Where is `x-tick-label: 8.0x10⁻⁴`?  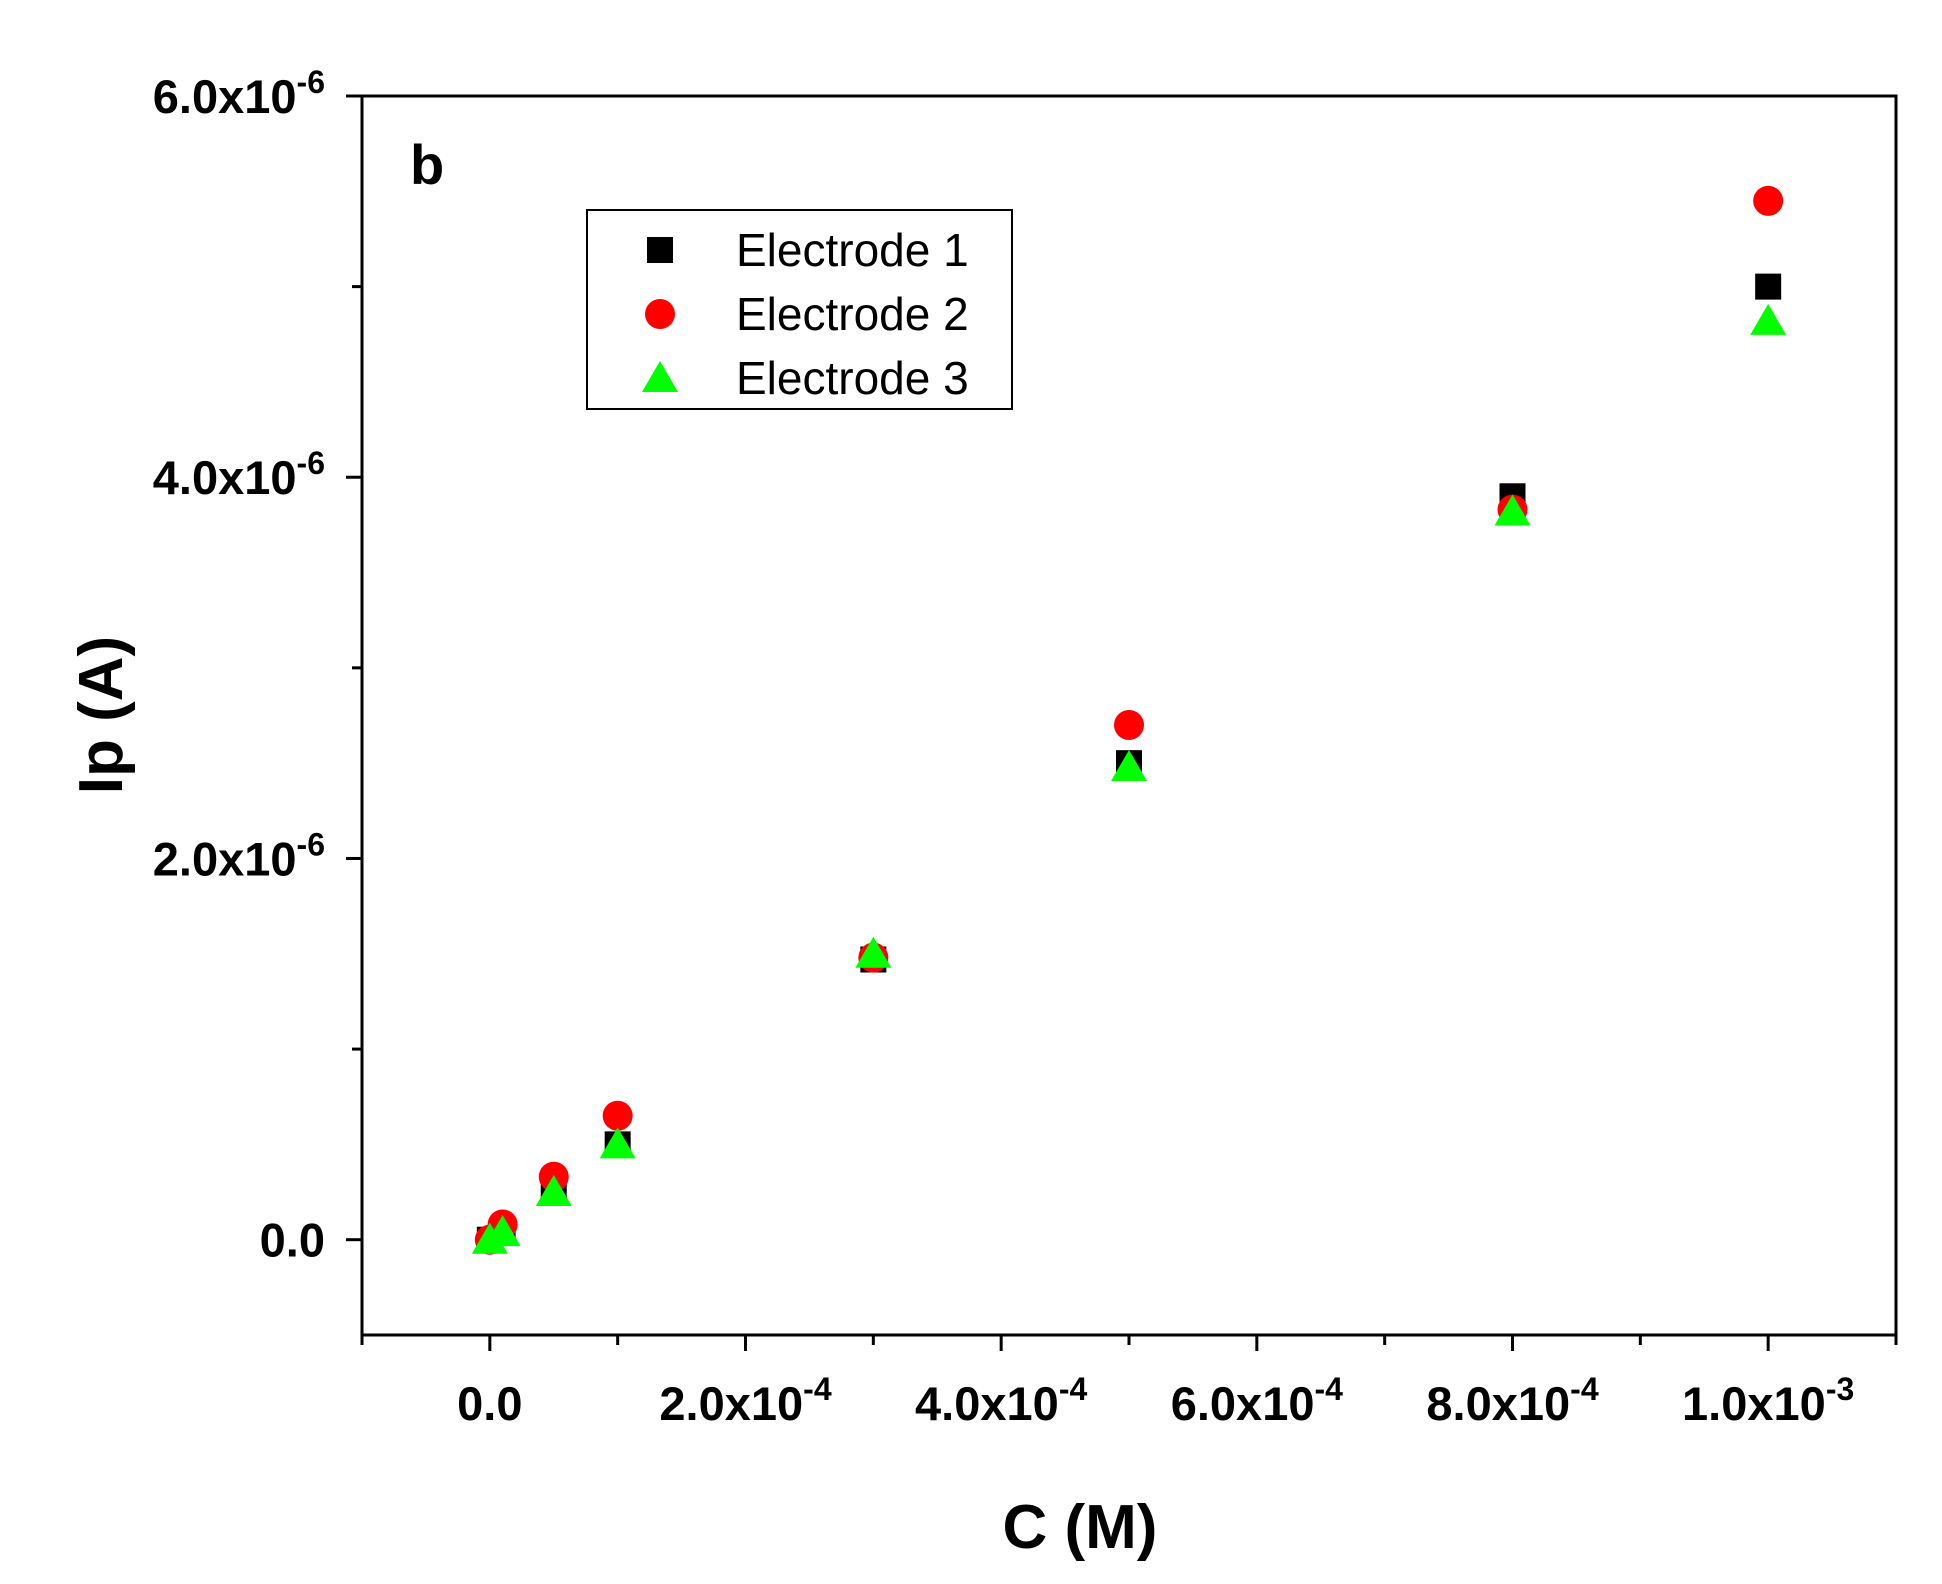
x-tick-label: 8.0x10⁻⁴ is located at coordinates (1512, 1400).